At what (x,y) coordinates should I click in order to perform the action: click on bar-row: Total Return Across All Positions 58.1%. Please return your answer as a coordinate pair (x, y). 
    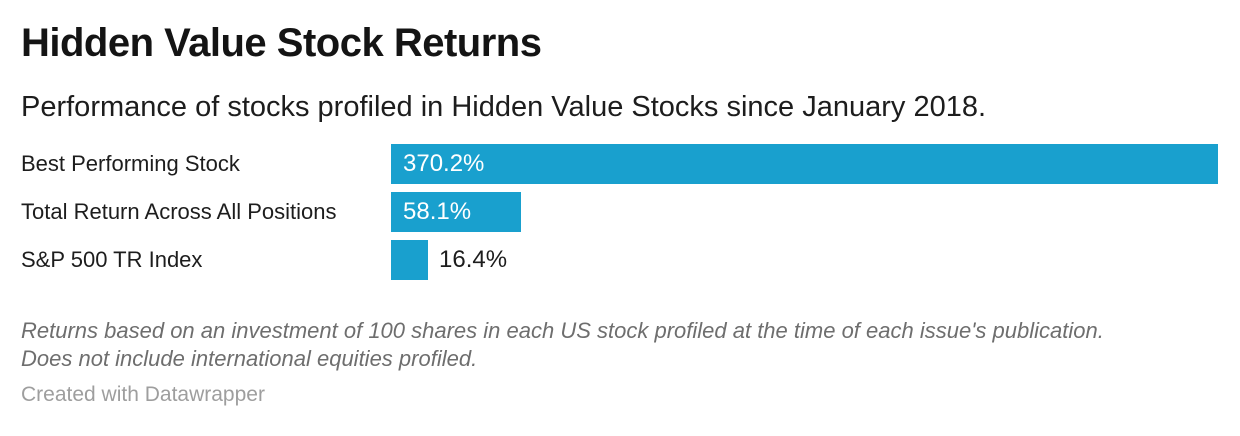
    Looking at the image, I should click on (620, 212).